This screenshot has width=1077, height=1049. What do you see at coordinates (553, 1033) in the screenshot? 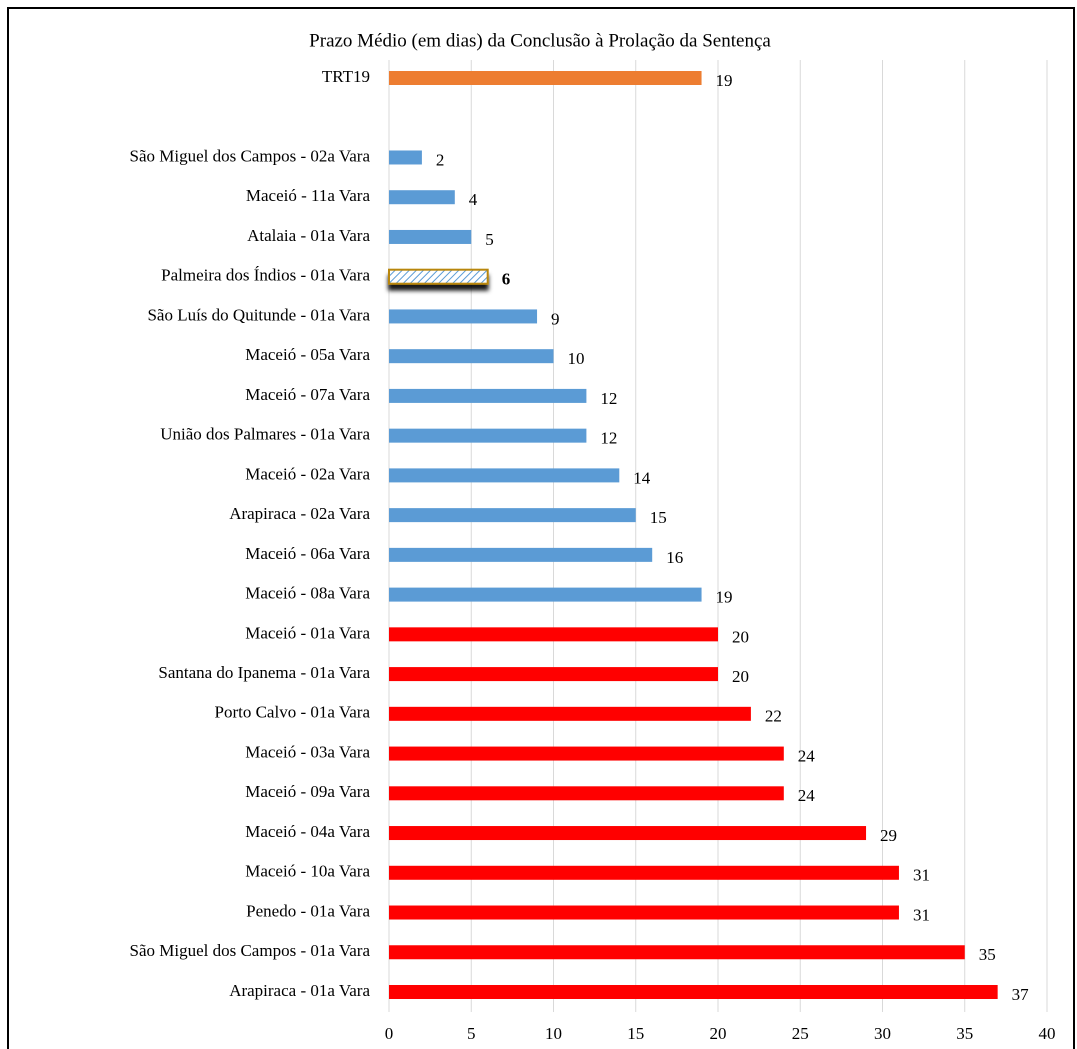
I see `x-tick-label: 10` at bounding box center [553, 1033].